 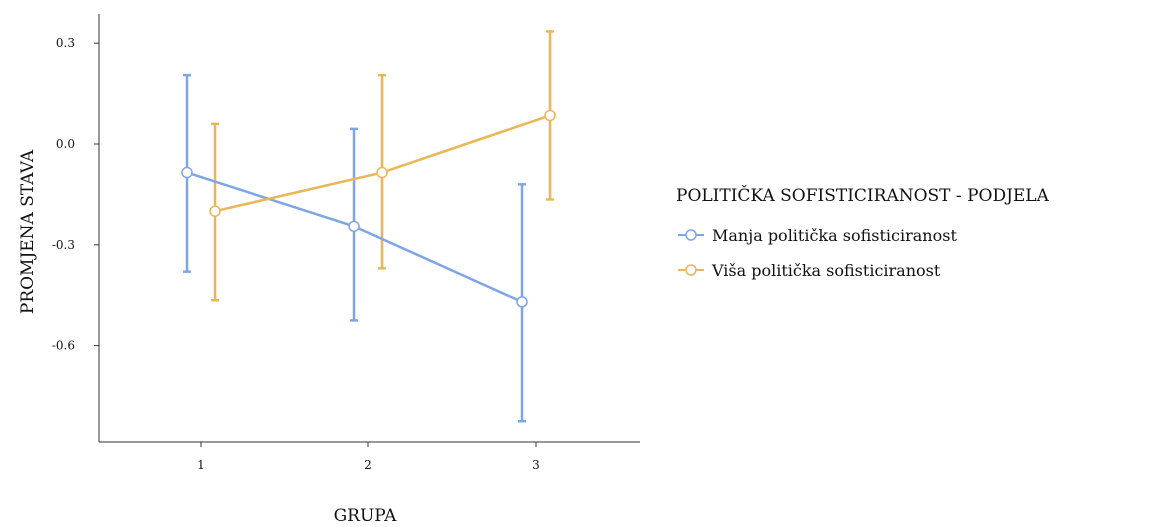 I want to click on x-tick-label: 3, so click(x=536, y=465).